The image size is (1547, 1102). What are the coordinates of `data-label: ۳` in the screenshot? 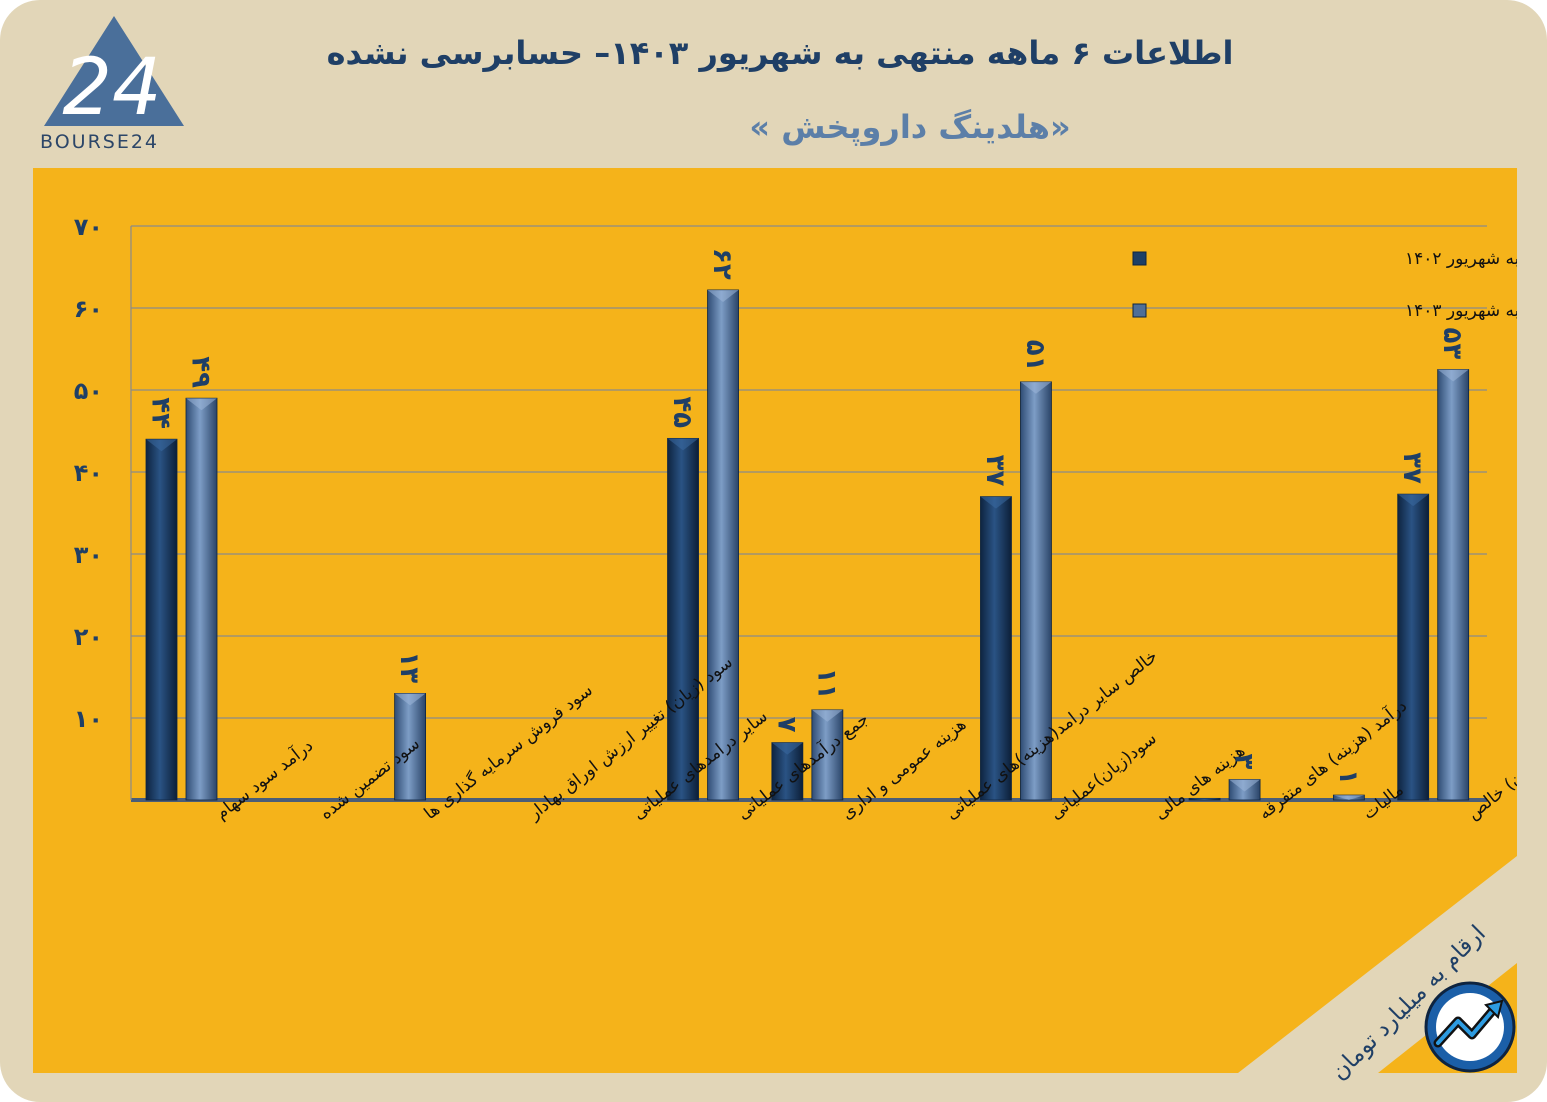 It's located at (1244, 762).